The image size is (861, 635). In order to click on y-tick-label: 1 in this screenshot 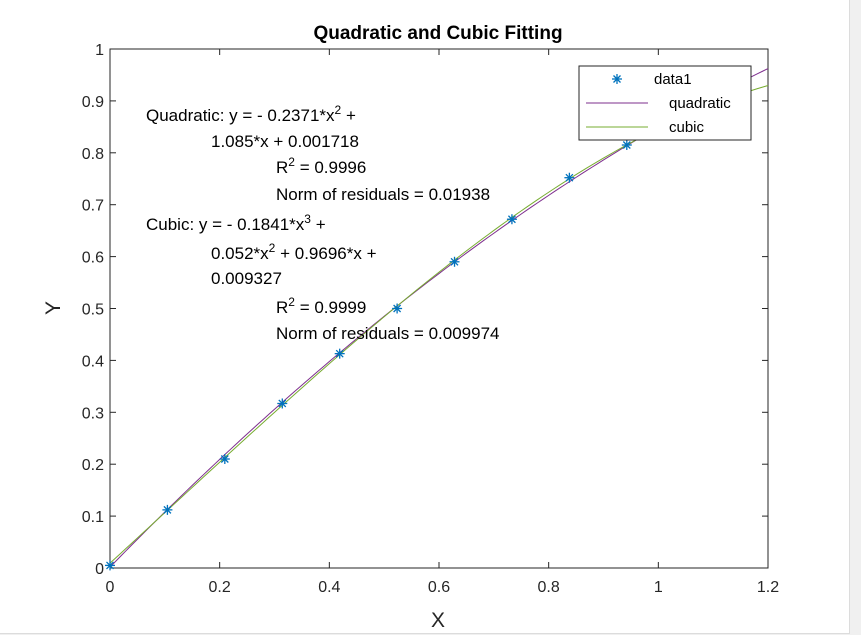, I will do `click(99, 50)`.